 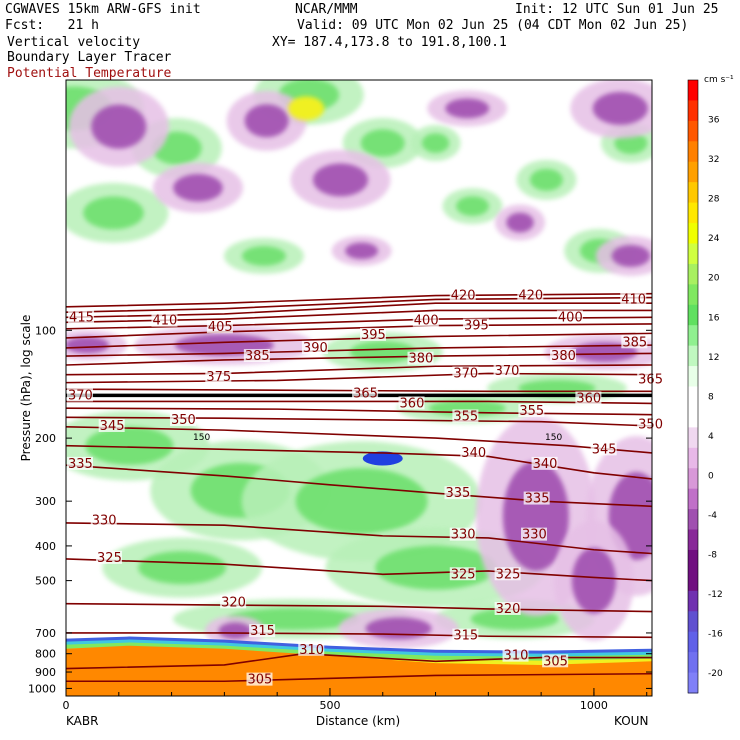 I want to click on header-xy: XY= 187.4,173.8 to 191.8,100.1, so click(x=389, y=42).